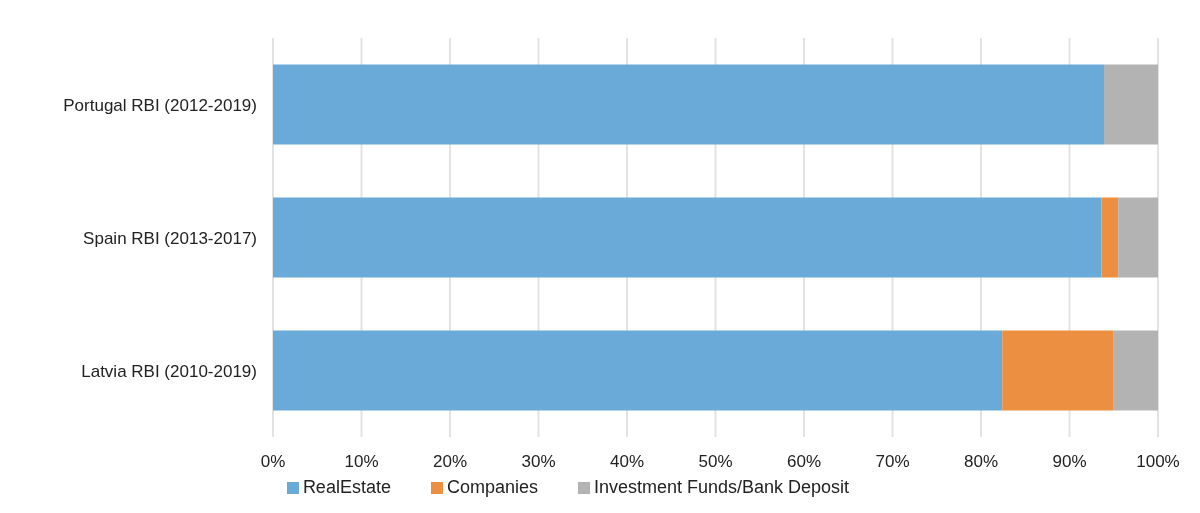  What do you see at coordinates (169, 371) in the screenshot?
I see `y-tick-label: Latvia RBI (2010-2019)` at bounding box center [169, 371].